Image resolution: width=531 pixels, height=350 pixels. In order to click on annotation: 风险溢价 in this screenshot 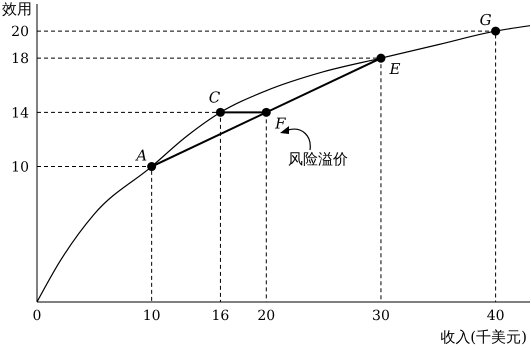, I will do `click(318, 159)`.